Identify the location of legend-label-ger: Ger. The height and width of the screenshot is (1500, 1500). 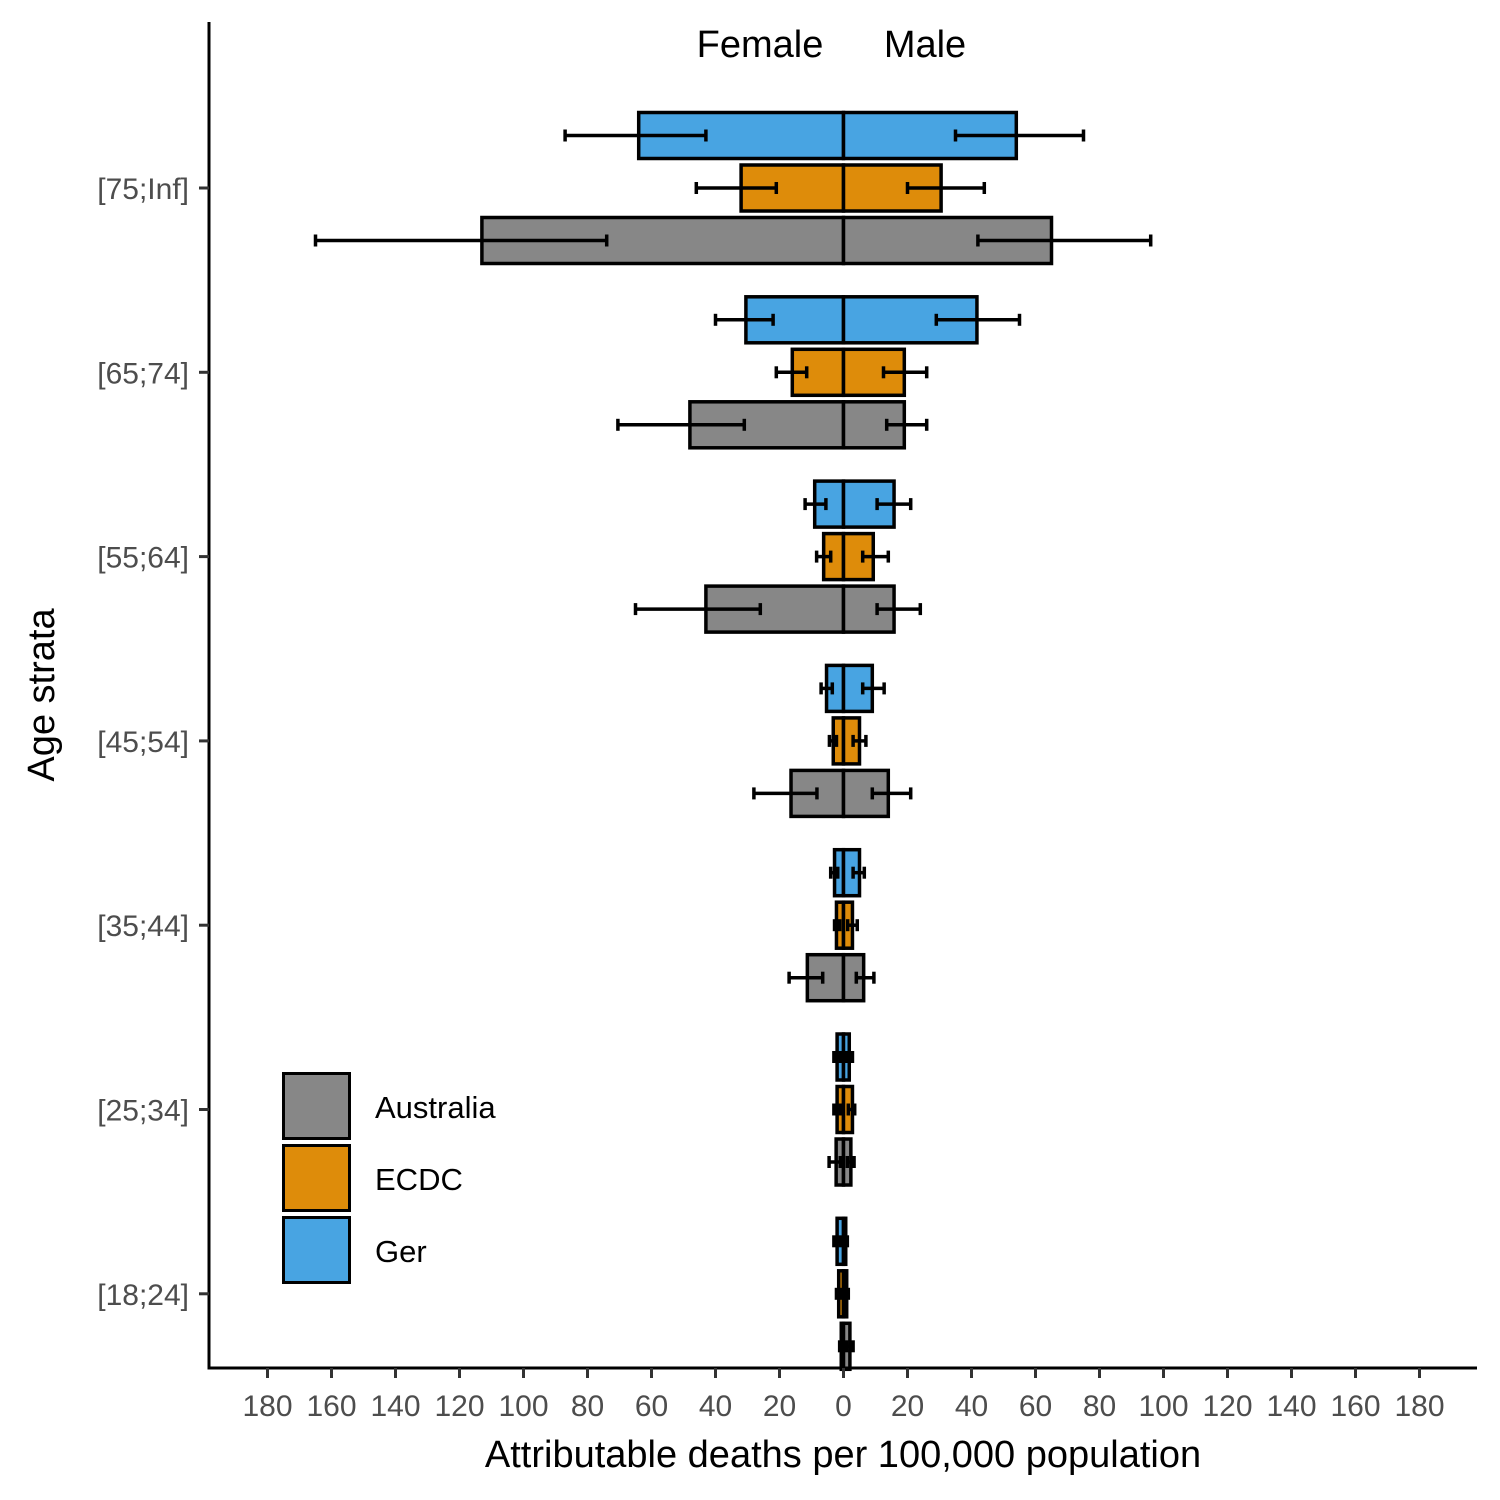
(401, 1251).